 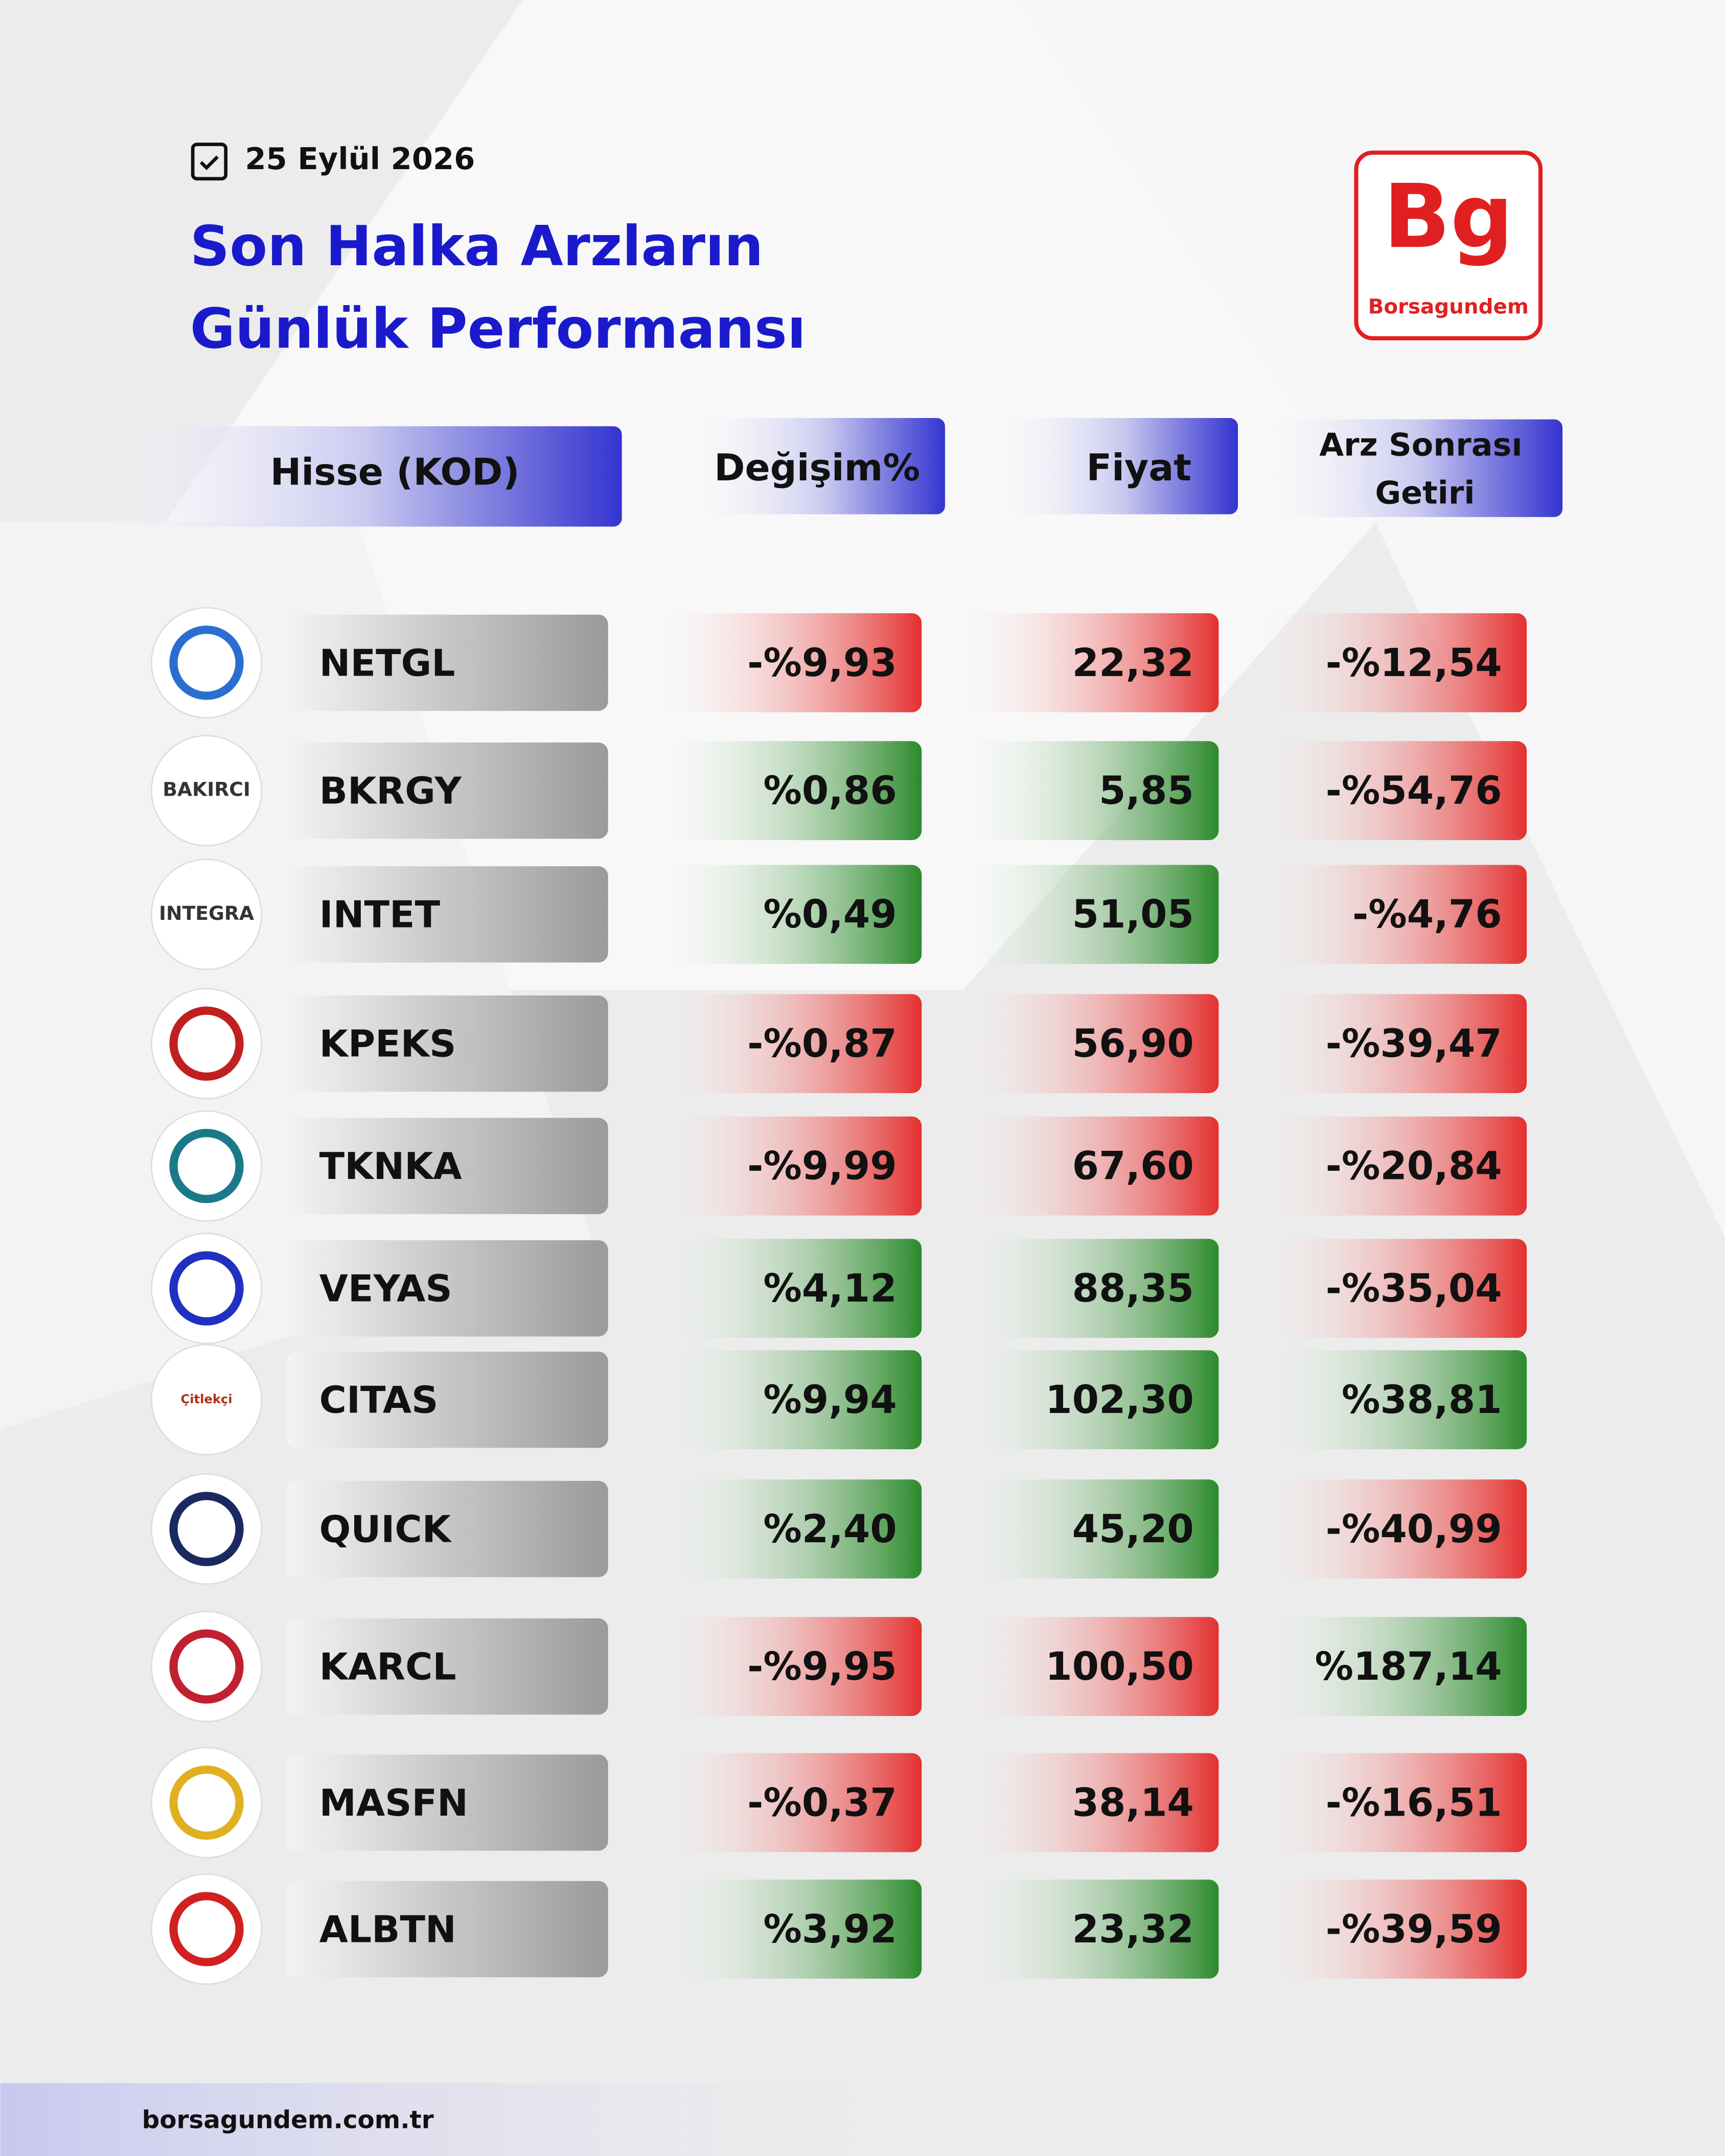 I want to click on price-value: 56,90, so click(x=1133, y=1043).